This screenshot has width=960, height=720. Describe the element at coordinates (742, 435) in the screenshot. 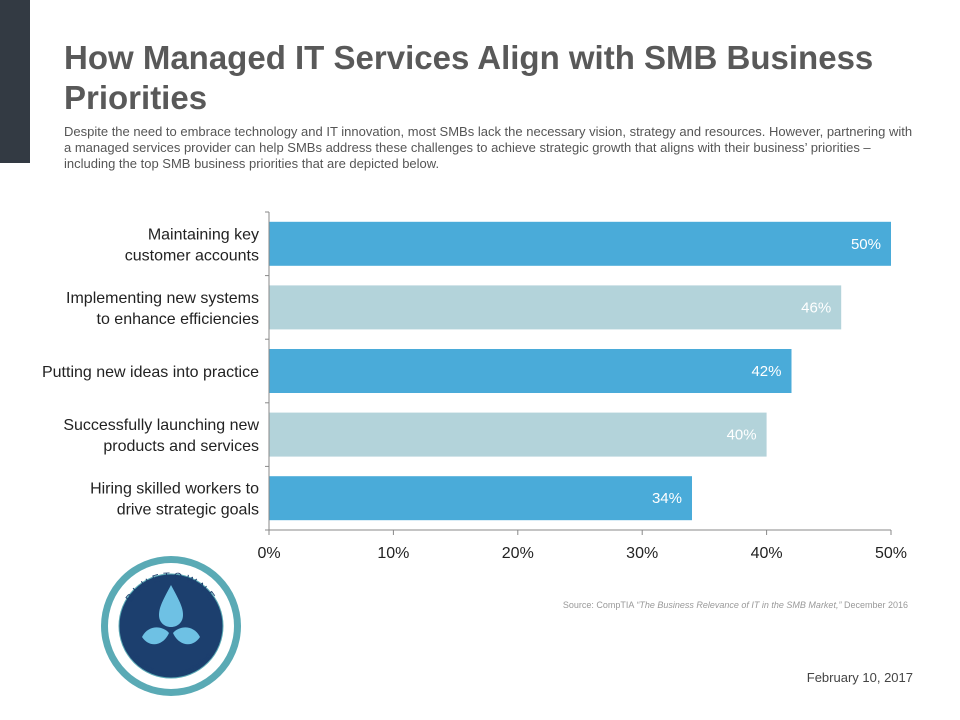

I see `bar-value-label: 40%` at that location.